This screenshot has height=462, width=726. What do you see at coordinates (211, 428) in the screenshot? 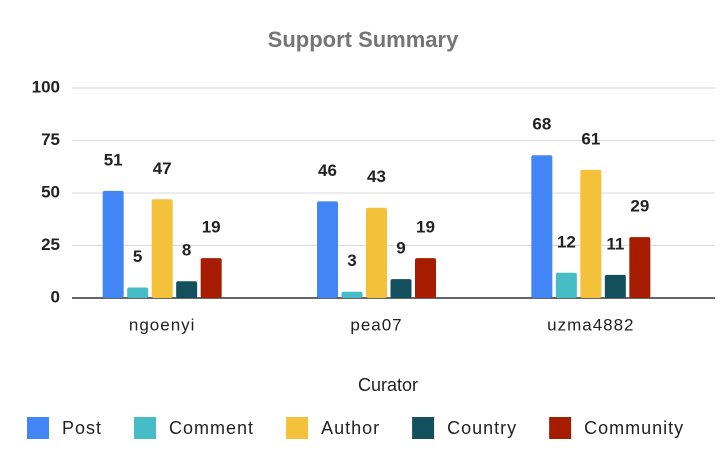
I see `legend-label: Comment` at bounding box center [211, 428].